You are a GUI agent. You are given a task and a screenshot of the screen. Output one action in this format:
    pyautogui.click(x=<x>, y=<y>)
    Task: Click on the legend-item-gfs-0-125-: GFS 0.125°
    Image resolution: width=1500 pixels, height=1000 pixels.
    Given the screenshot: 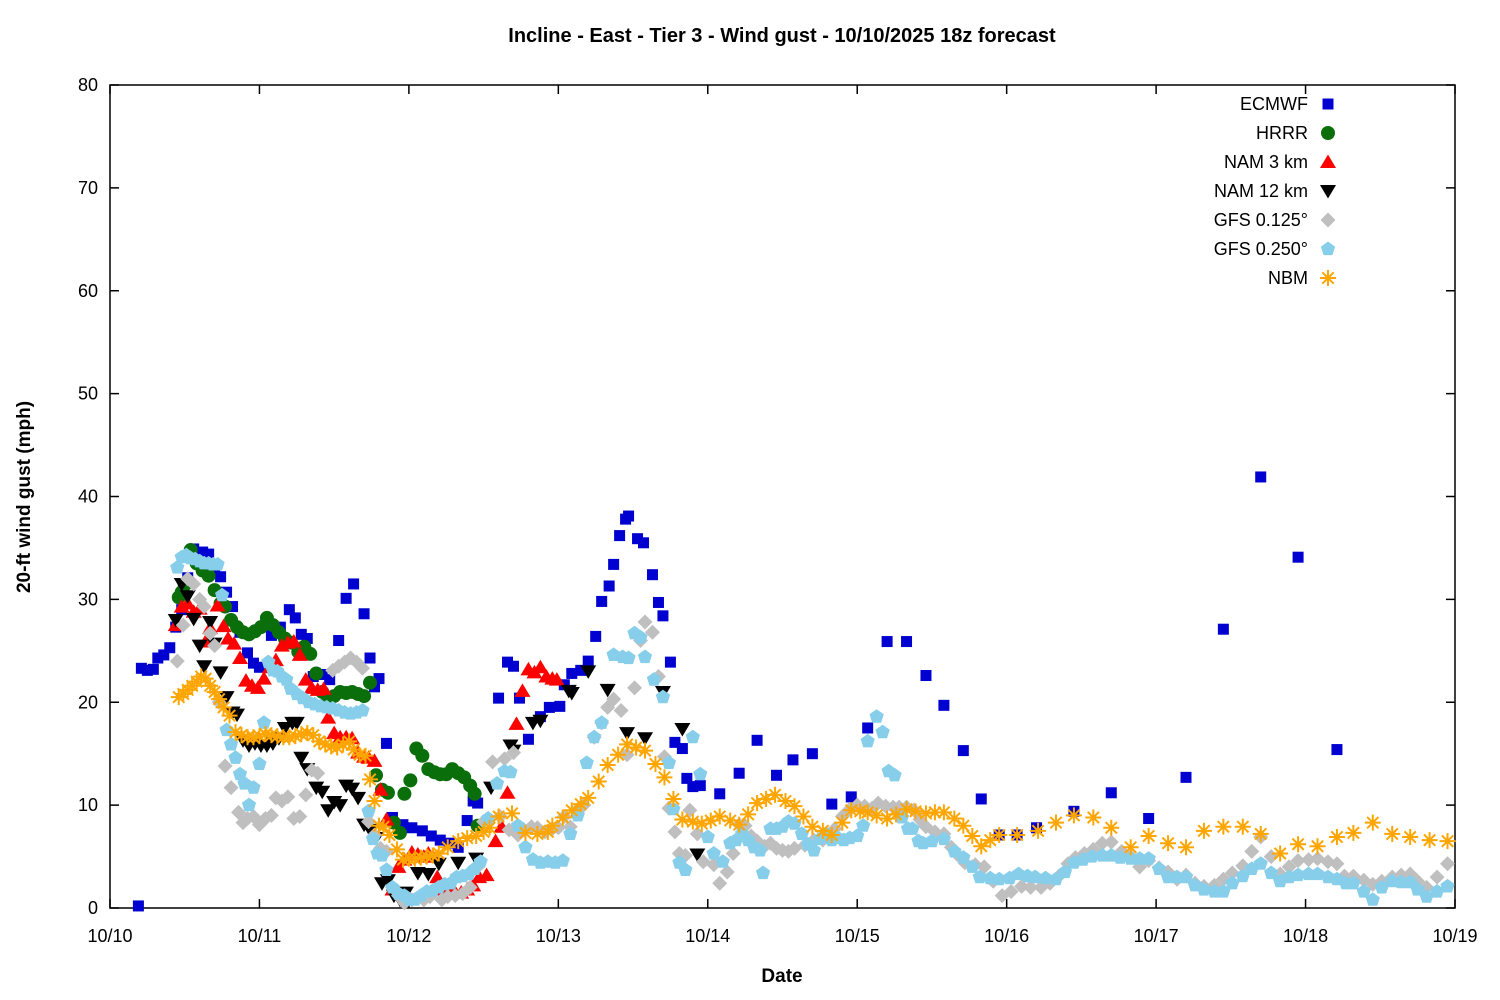 What is the action you would take?
    pyautogui.click(x=1275, y=220)
    